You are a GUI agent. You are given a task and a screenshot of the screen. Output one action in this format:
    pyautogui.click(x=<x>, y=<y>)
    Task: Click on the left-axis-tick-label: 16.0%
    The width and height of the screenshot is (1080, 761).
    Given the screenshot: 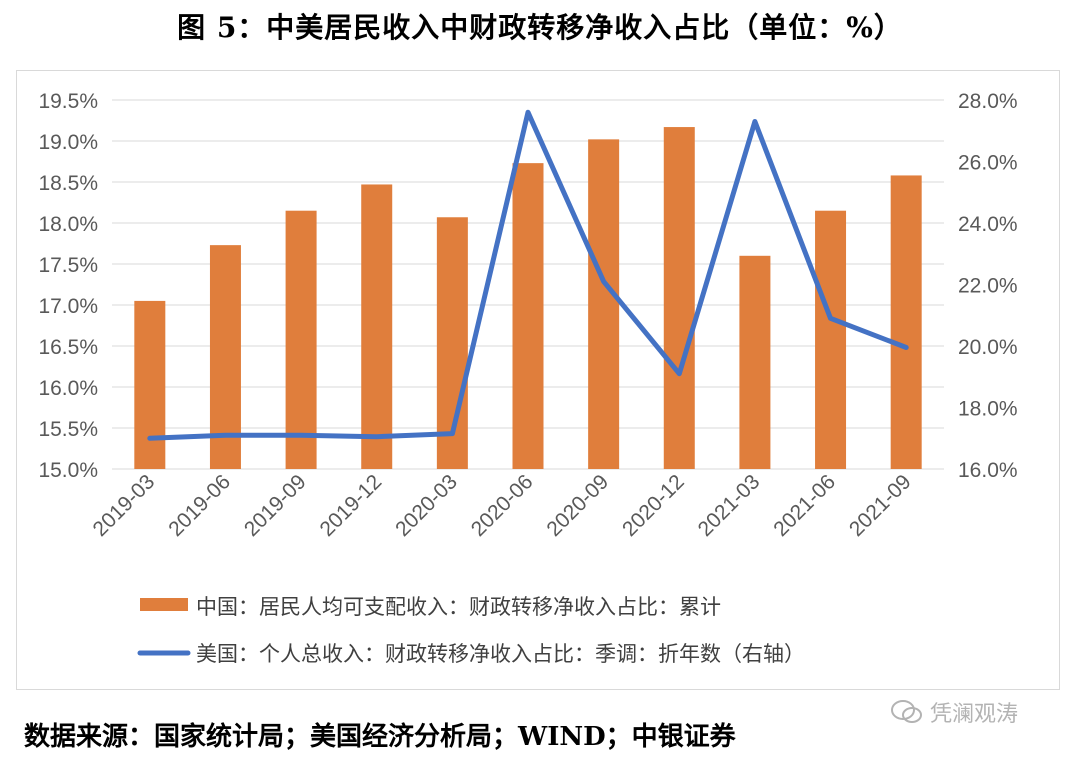 What is the action you would take?
    pyautogui.click(x=68, y=388)
    